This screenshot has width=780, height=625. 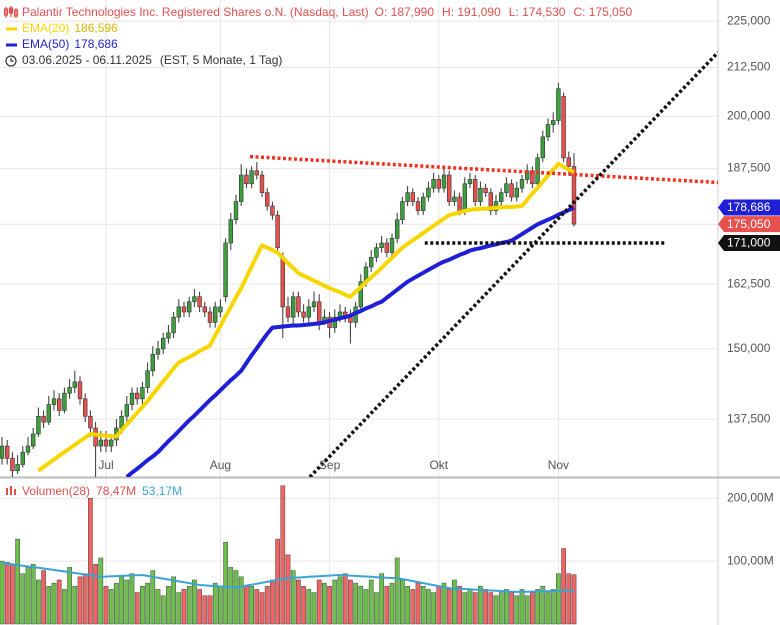 What do you see at coordinates (749, 283) in the screenshot?
I see `y-tick-label: 162,500` at bounding box center [749, 283].